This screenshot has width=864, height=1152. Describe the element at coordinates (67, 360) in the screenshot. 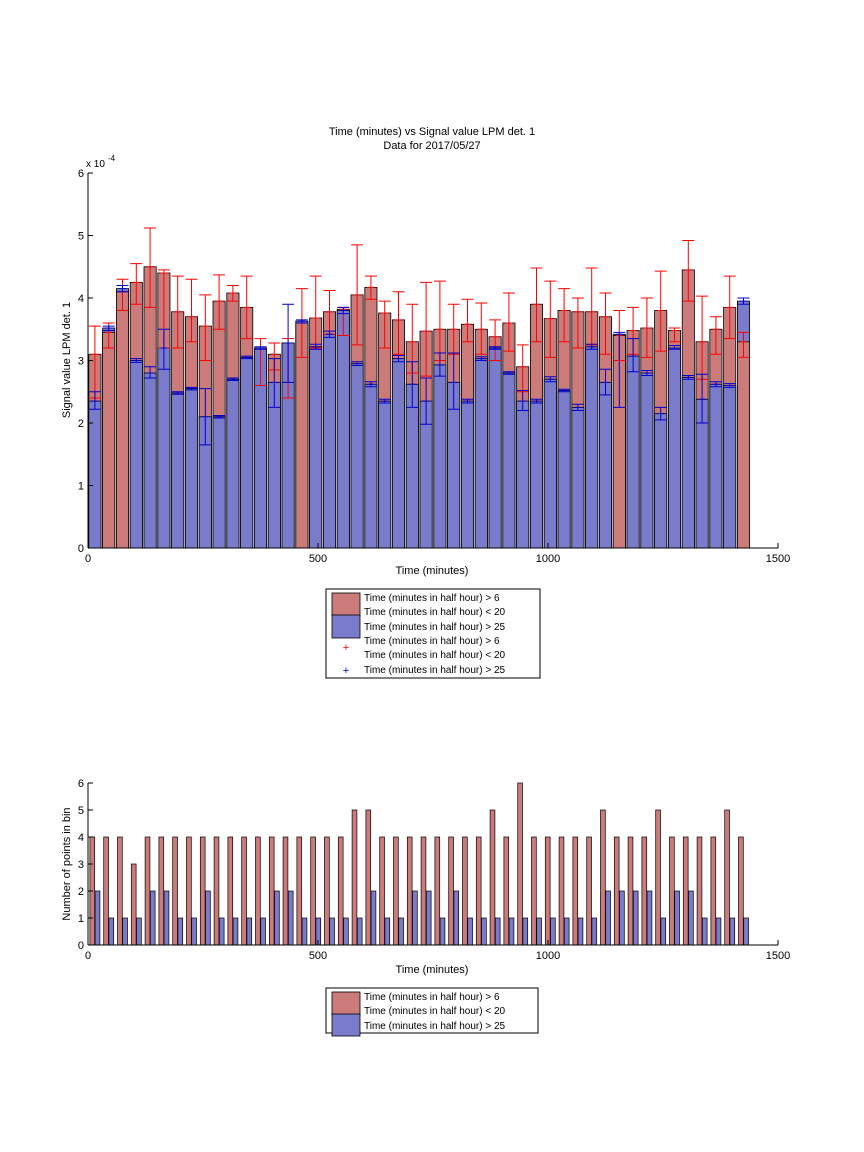

I see `signal-y-axis-label: Signal value LPM det. 1` at that location.